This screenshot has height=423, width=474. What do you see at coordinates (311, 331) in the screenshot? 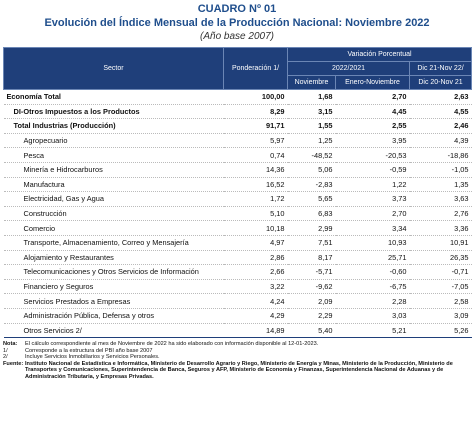
I see `value-cell: 5,40` at bounding box center [311, 331].